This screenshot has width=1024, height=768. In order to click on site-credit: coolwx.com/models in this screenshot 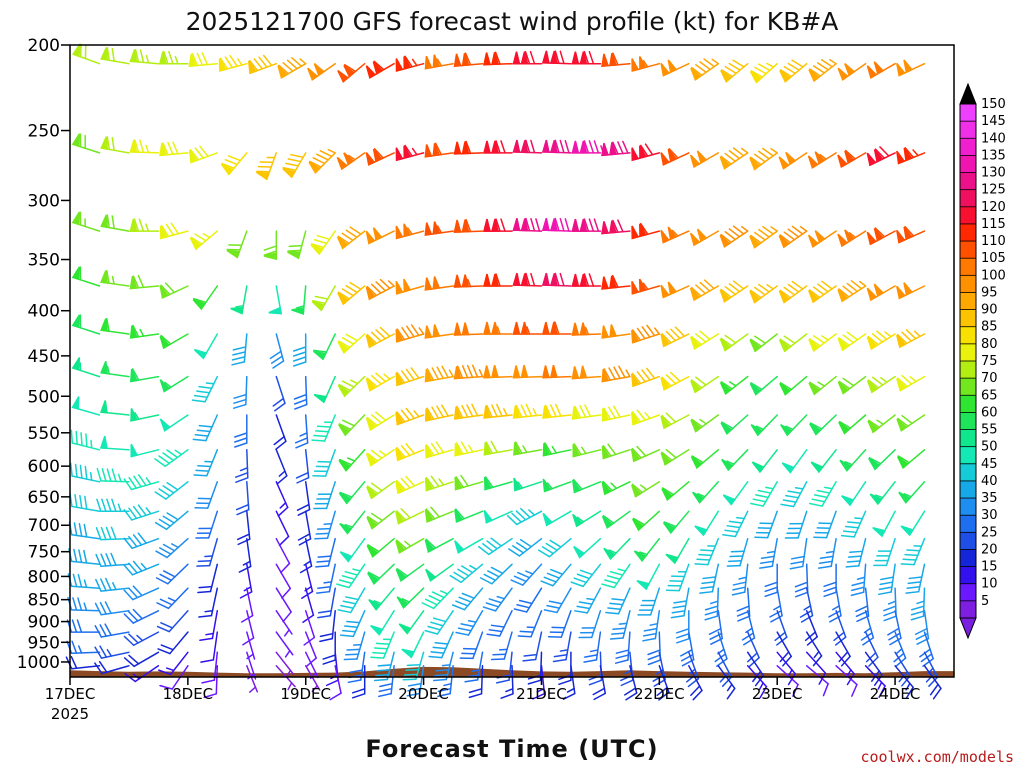, I will do `click(937, 757)`.